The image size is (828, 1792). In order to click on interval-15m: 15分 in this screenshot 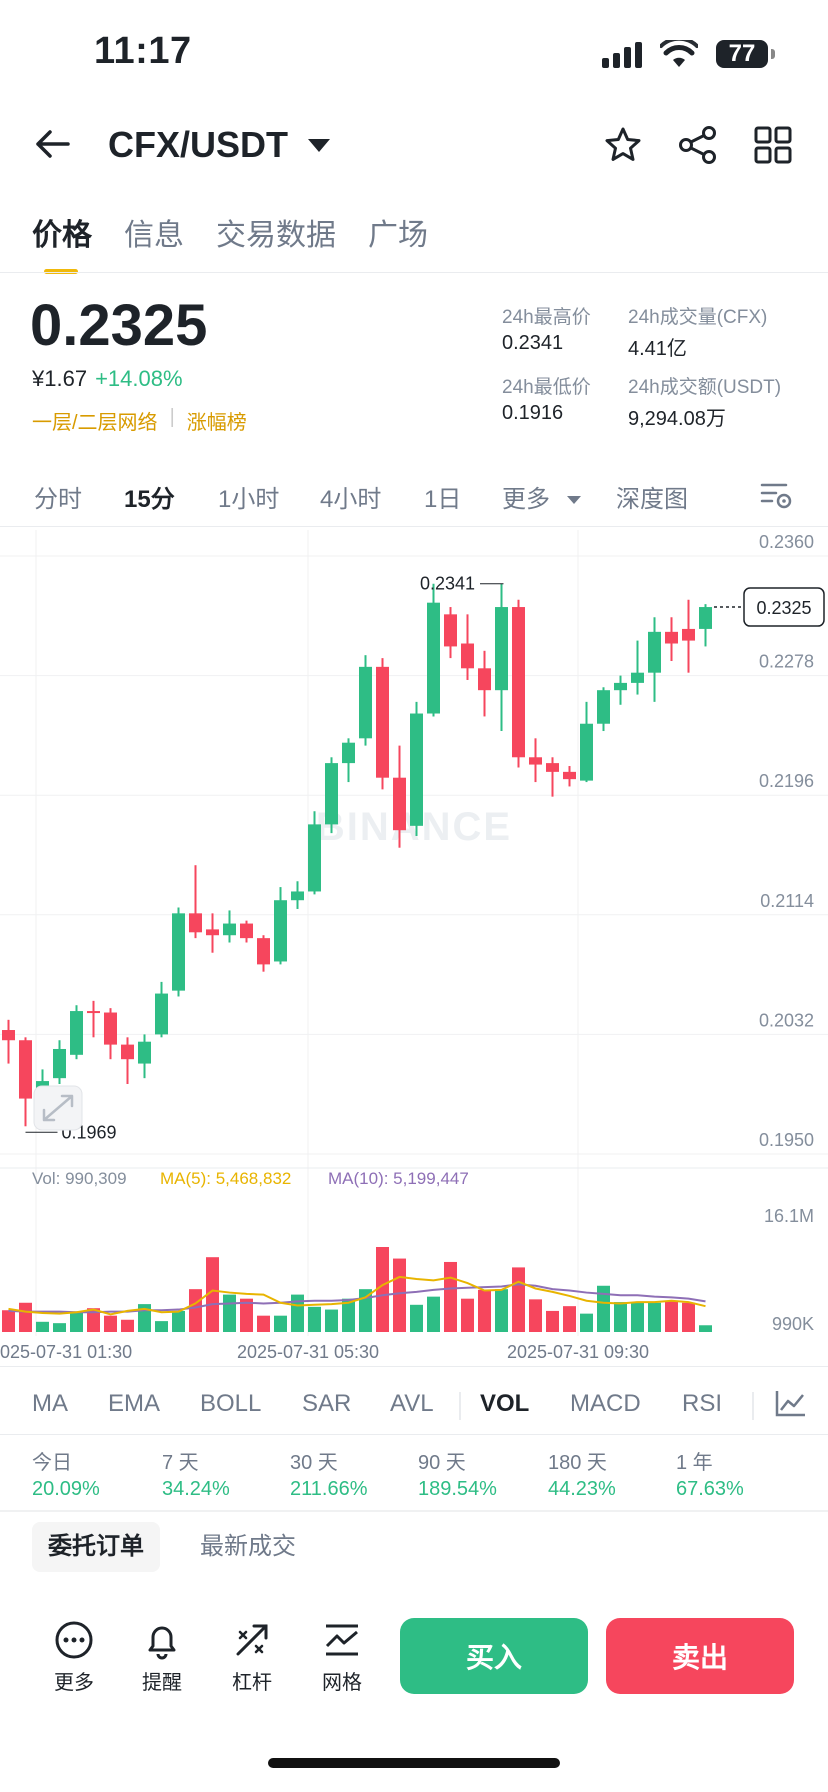, I will do `click(149, 499)`.